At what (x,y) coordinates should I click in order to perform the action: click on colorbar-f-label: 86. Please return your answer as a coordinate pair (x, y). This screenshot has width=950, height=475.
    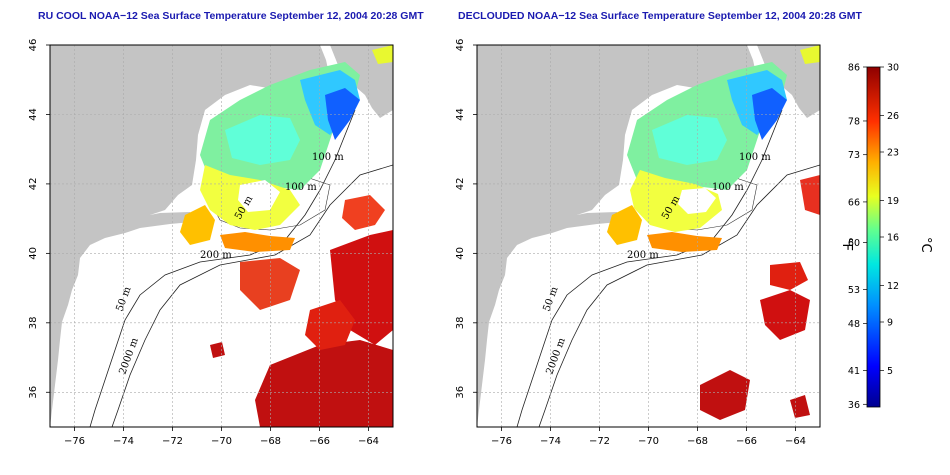
    Looking at the image, I should click on (854, 68).